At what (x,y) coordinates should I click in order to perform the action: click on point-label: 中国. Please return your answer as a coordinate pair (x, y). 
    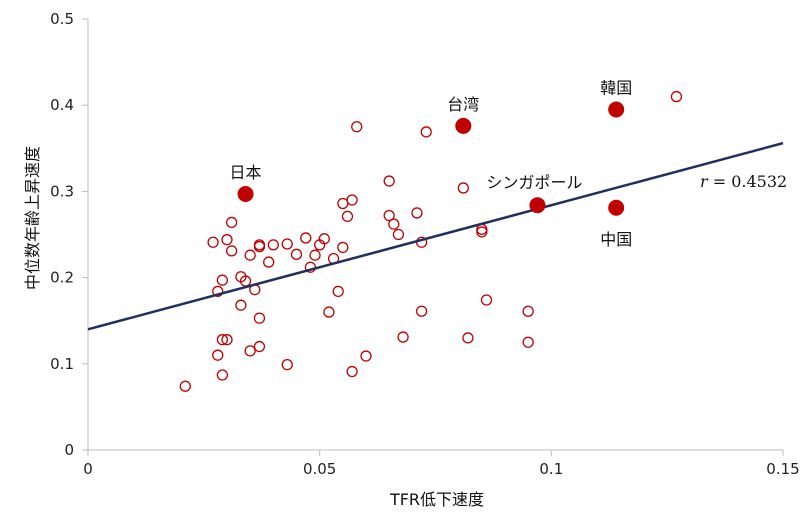
    Looking at the image, I should click on (616, 239).